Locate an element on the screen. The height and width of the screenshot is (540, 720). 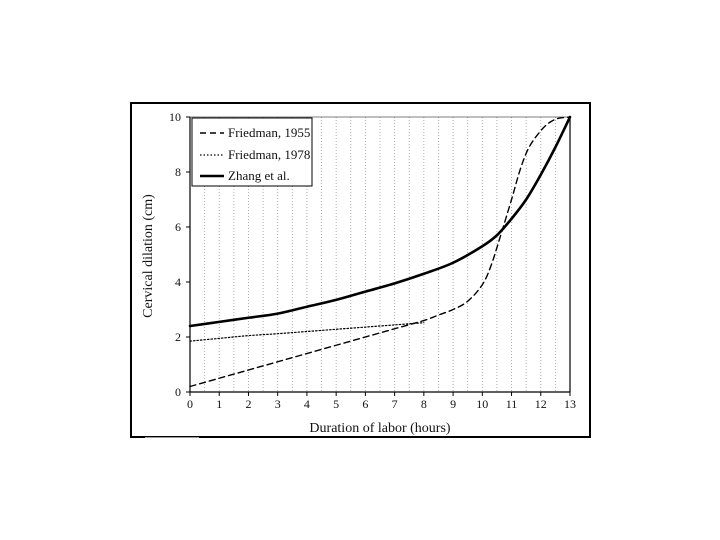
y-tick-label: 8 is located at coordinates (178, 172).